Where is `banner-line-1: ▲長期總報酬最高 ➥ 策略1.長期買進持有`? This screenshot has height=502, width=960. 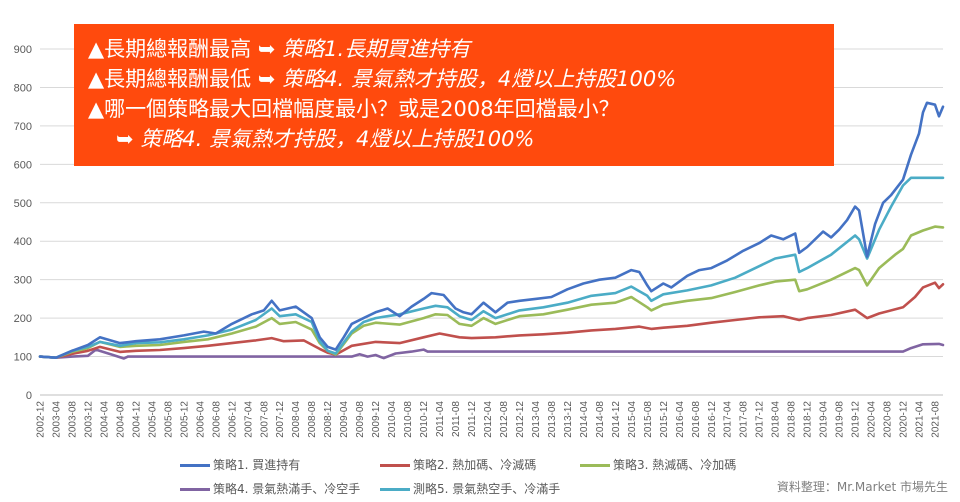 banner-line-1: ▲長期總報酬最高 ➥ 策略1.長期買進持有 is located at coordinates (454, 49).